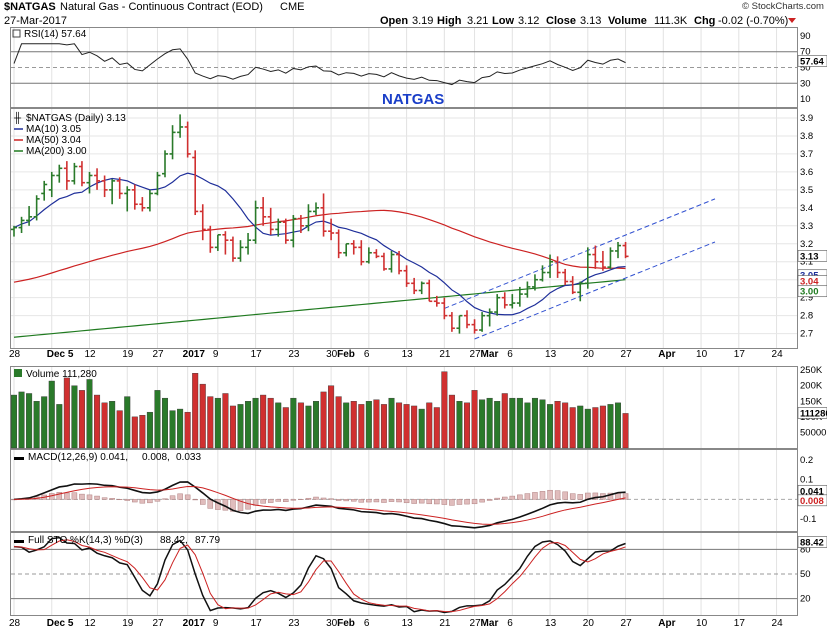  Describe the element at coordinates (806, 298) in the screenshot. I see `price-axis-tick: 2.9` at that location.